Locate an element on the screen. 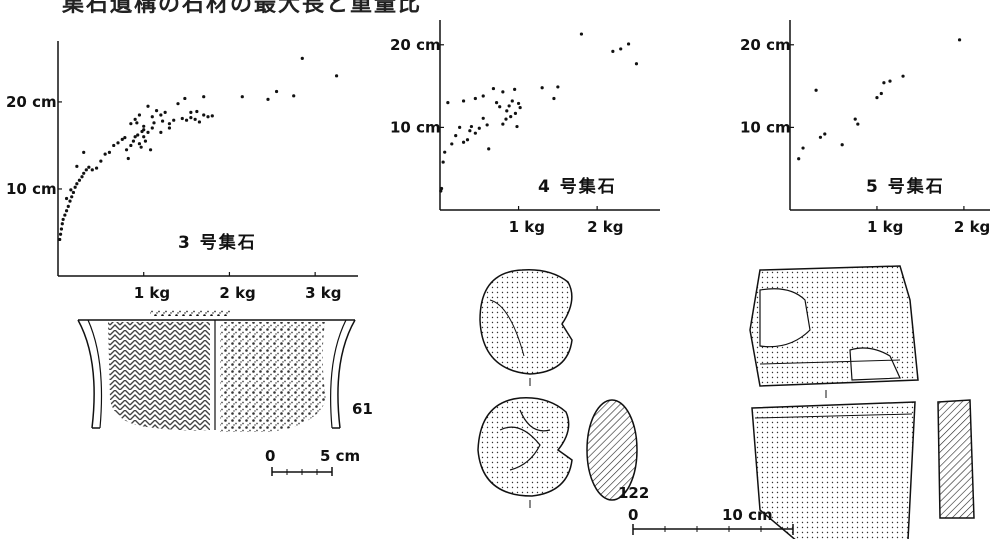 The width and height of the screenshot is (995, 539). figure-title: 集石遺構の石材の最大長と重量比 is located at coordinates (242, 8).